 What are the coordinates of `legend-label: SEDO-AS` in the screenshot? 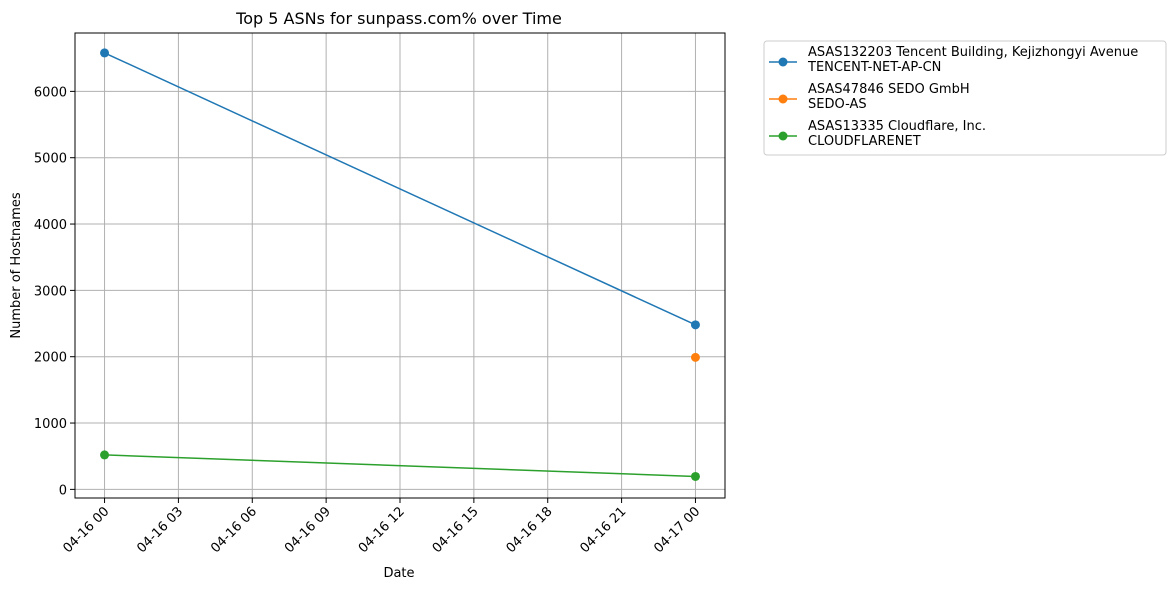 It's located at (837, 104).